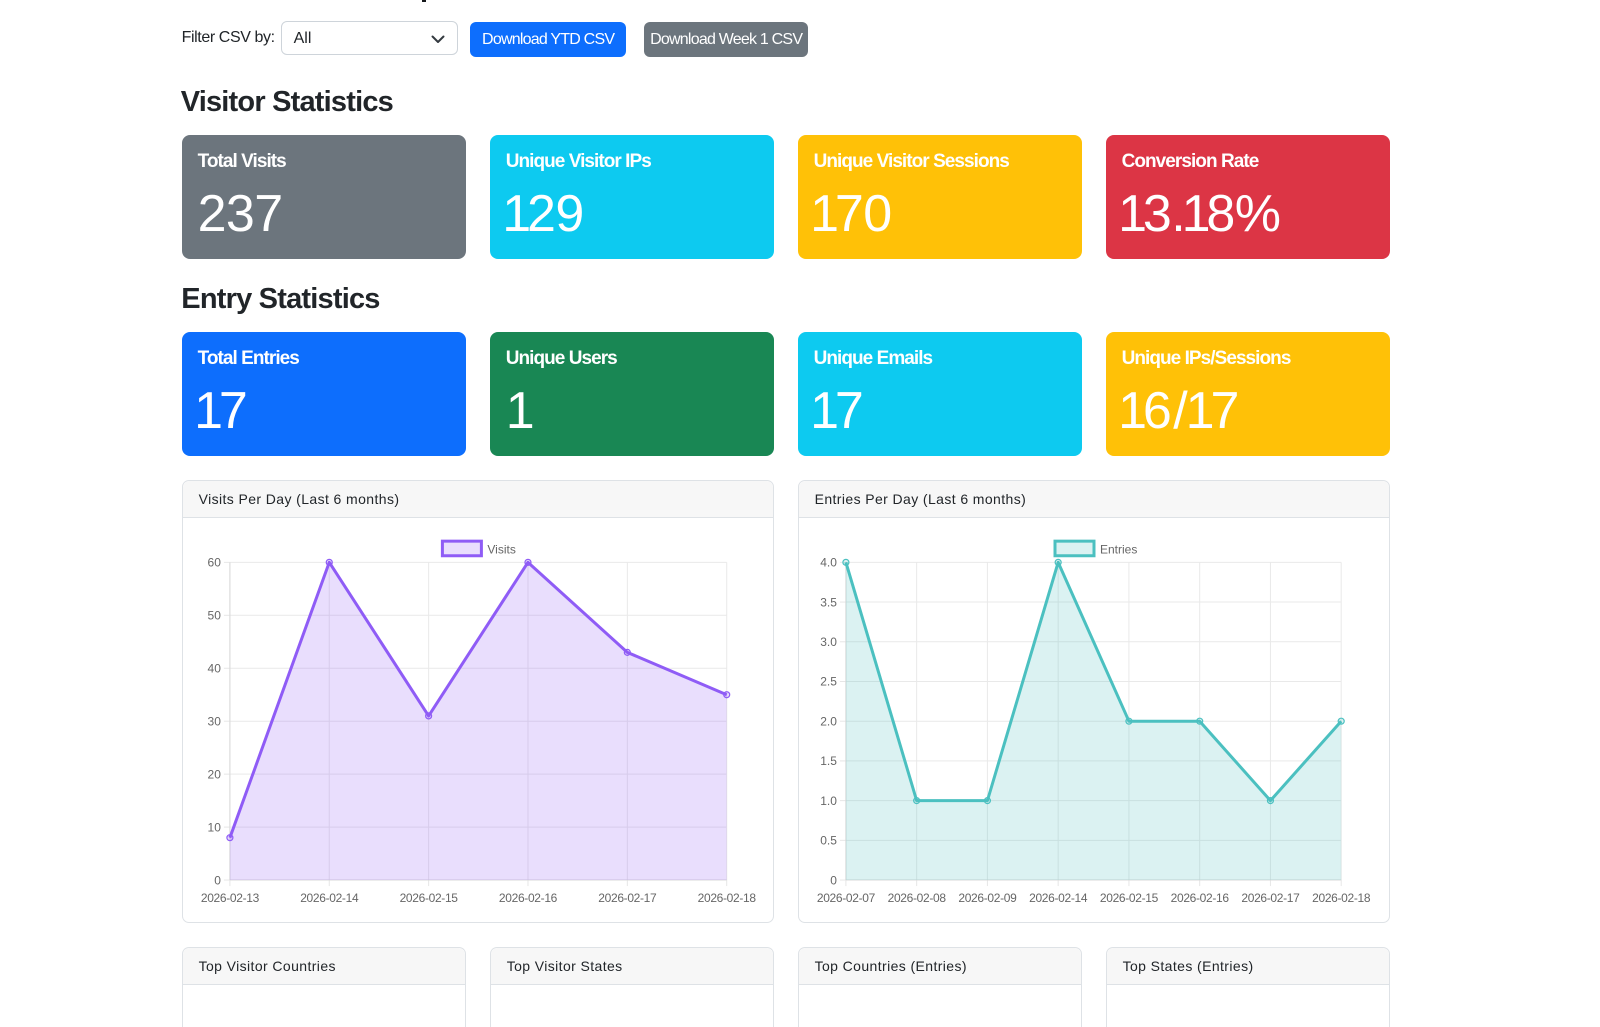  I want to click on svg-text: 20, so click(214, 775).